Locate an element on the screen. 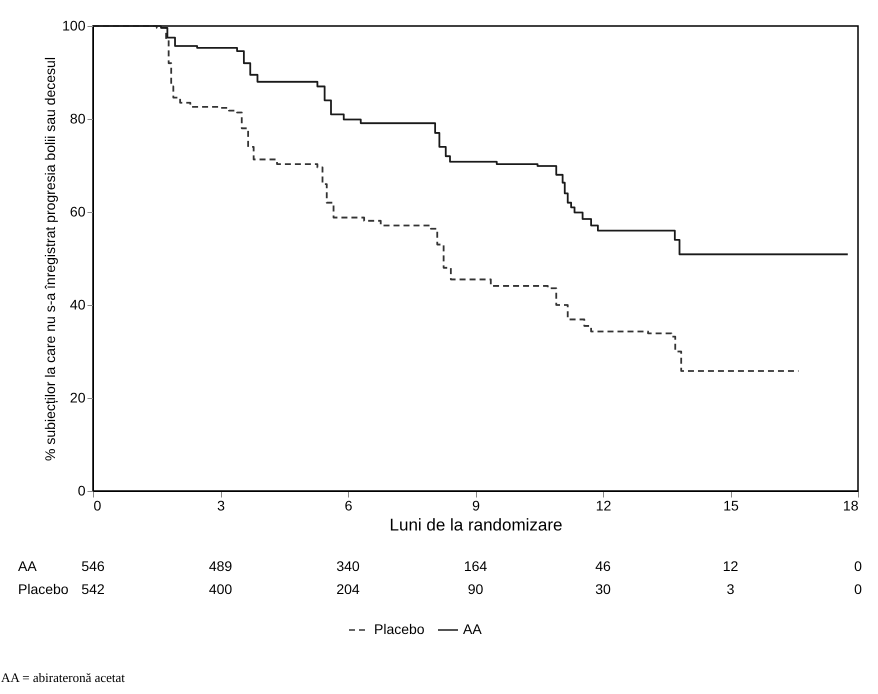 This screenshot has height=694, width=878. x-tick-label: 9 is located at coordinates (476, 506).